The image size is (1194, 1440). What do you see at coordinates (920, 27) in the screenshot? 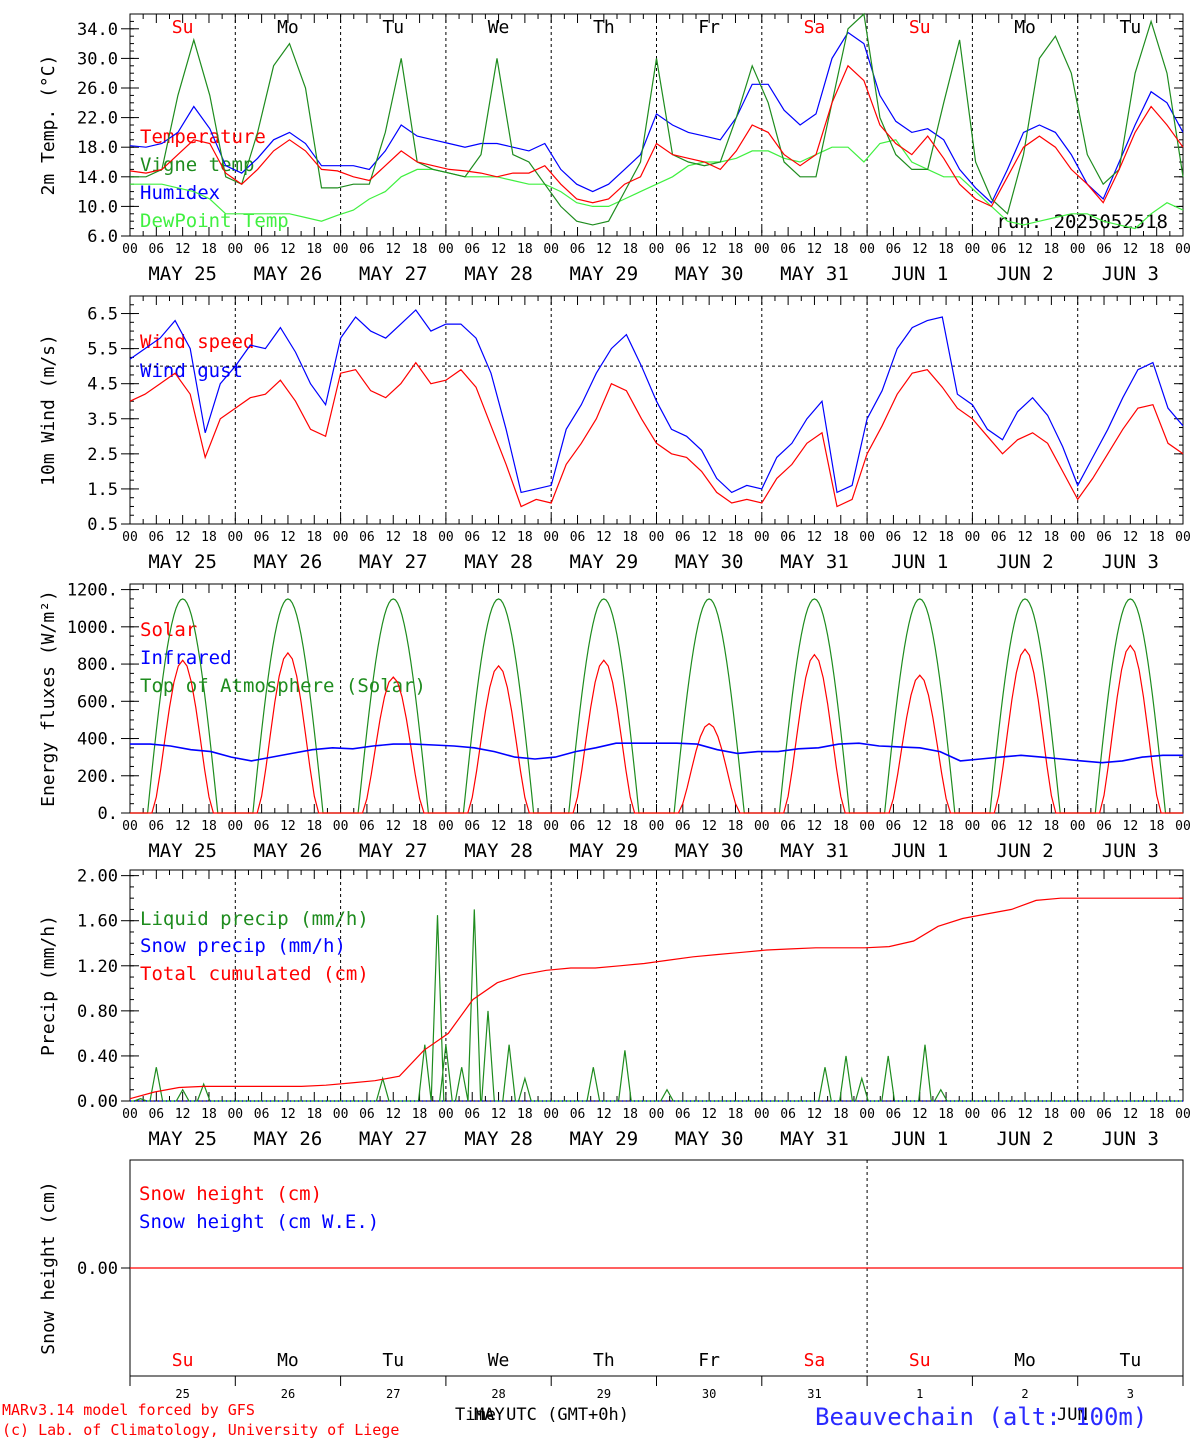
I see `weekday-label: Su` at bounding box center [920, 27].